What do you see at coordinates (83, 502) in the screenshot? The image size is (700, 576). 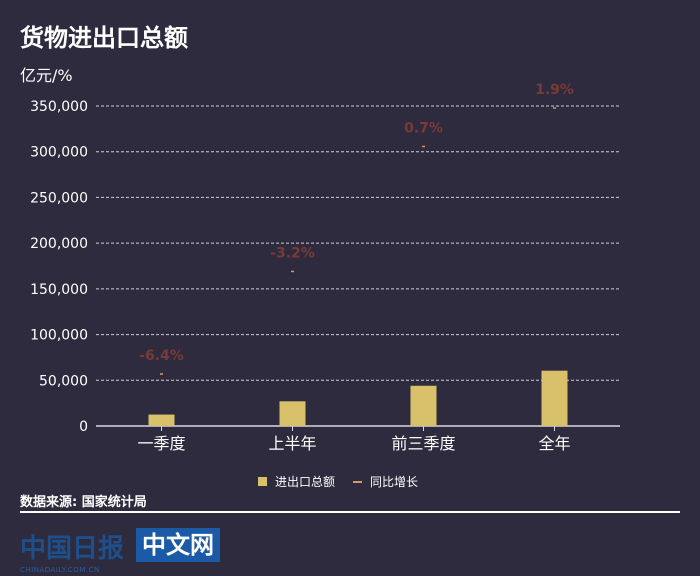 I see `source-note: 数据来源: 国家统计局` at bounding box center [83, 502].